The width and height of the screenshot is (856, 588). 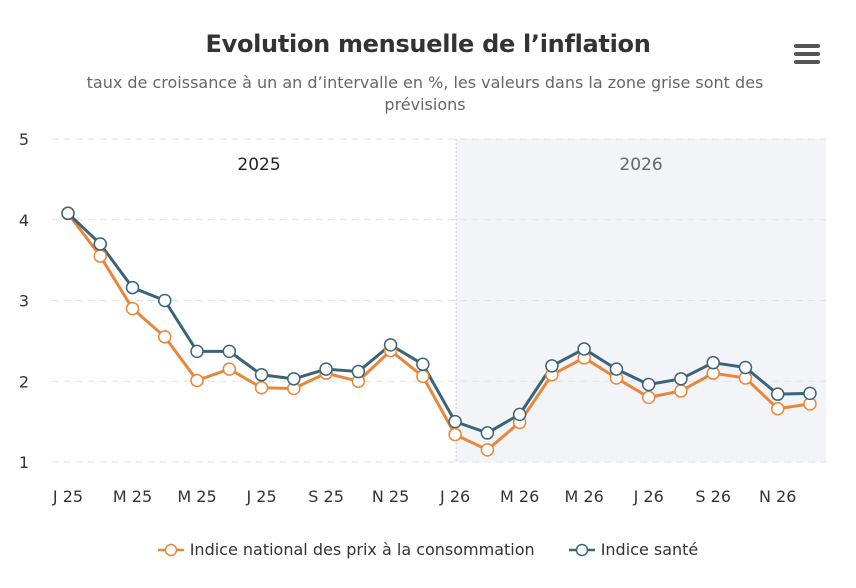 What do you see at coordinates (24, 462) in the screenshot?
I see `y-tick-label: 1` at bounding box center [24, 462].